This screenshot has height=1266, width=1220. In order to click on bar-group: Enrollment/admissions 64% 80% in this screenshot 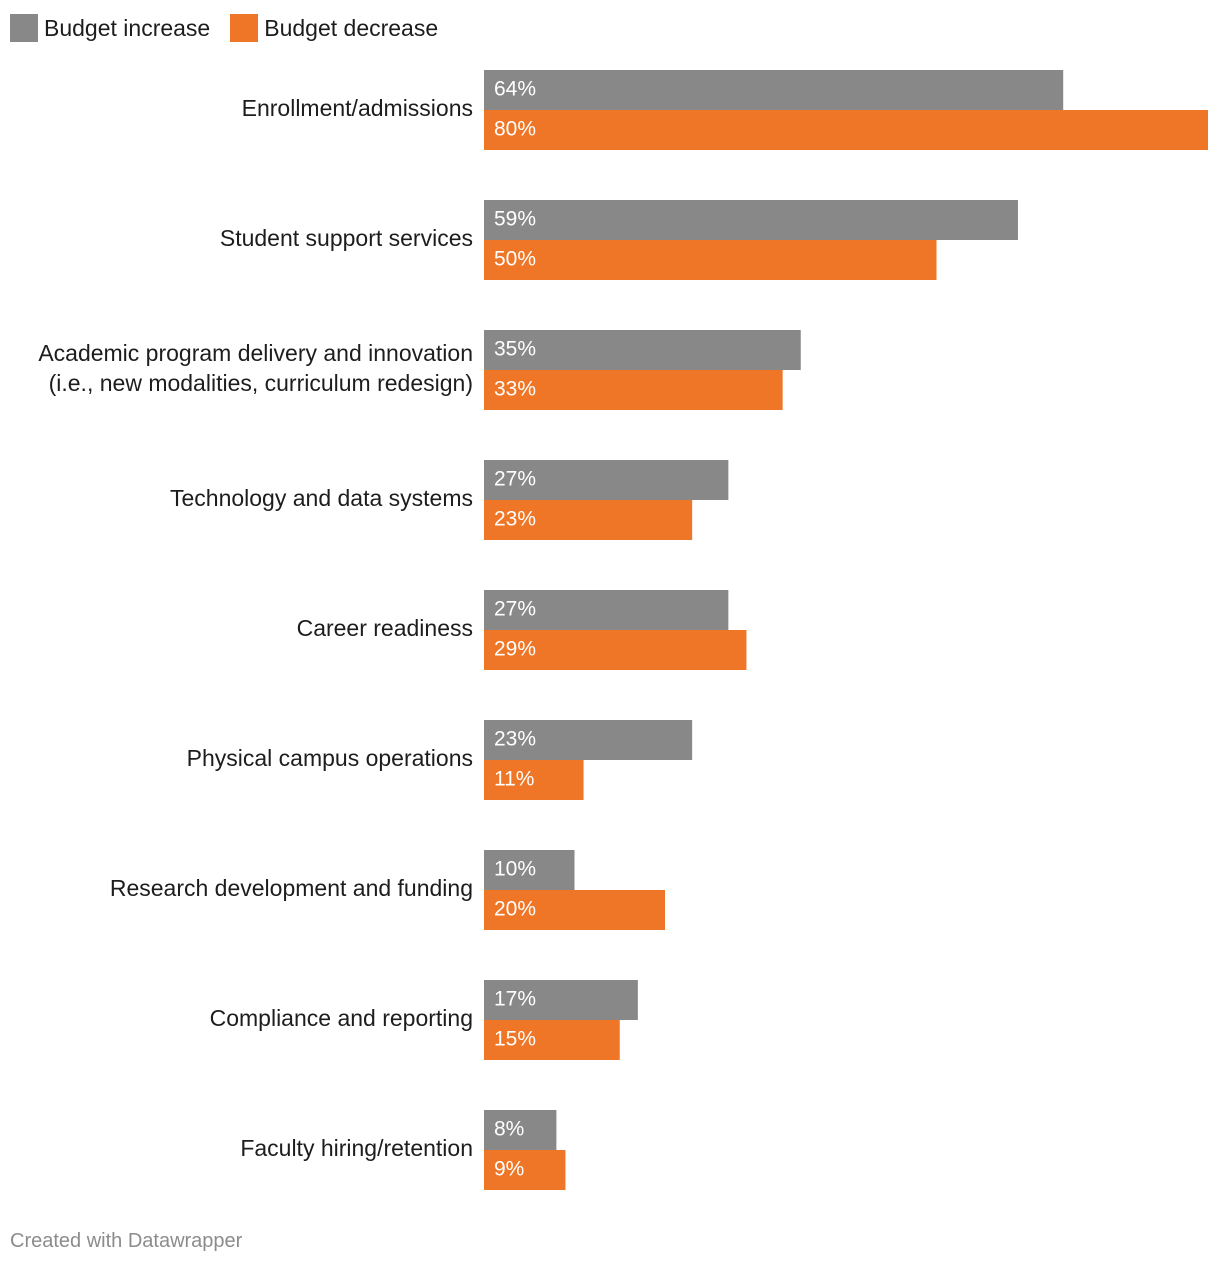, I will do `click(725, 110)`.